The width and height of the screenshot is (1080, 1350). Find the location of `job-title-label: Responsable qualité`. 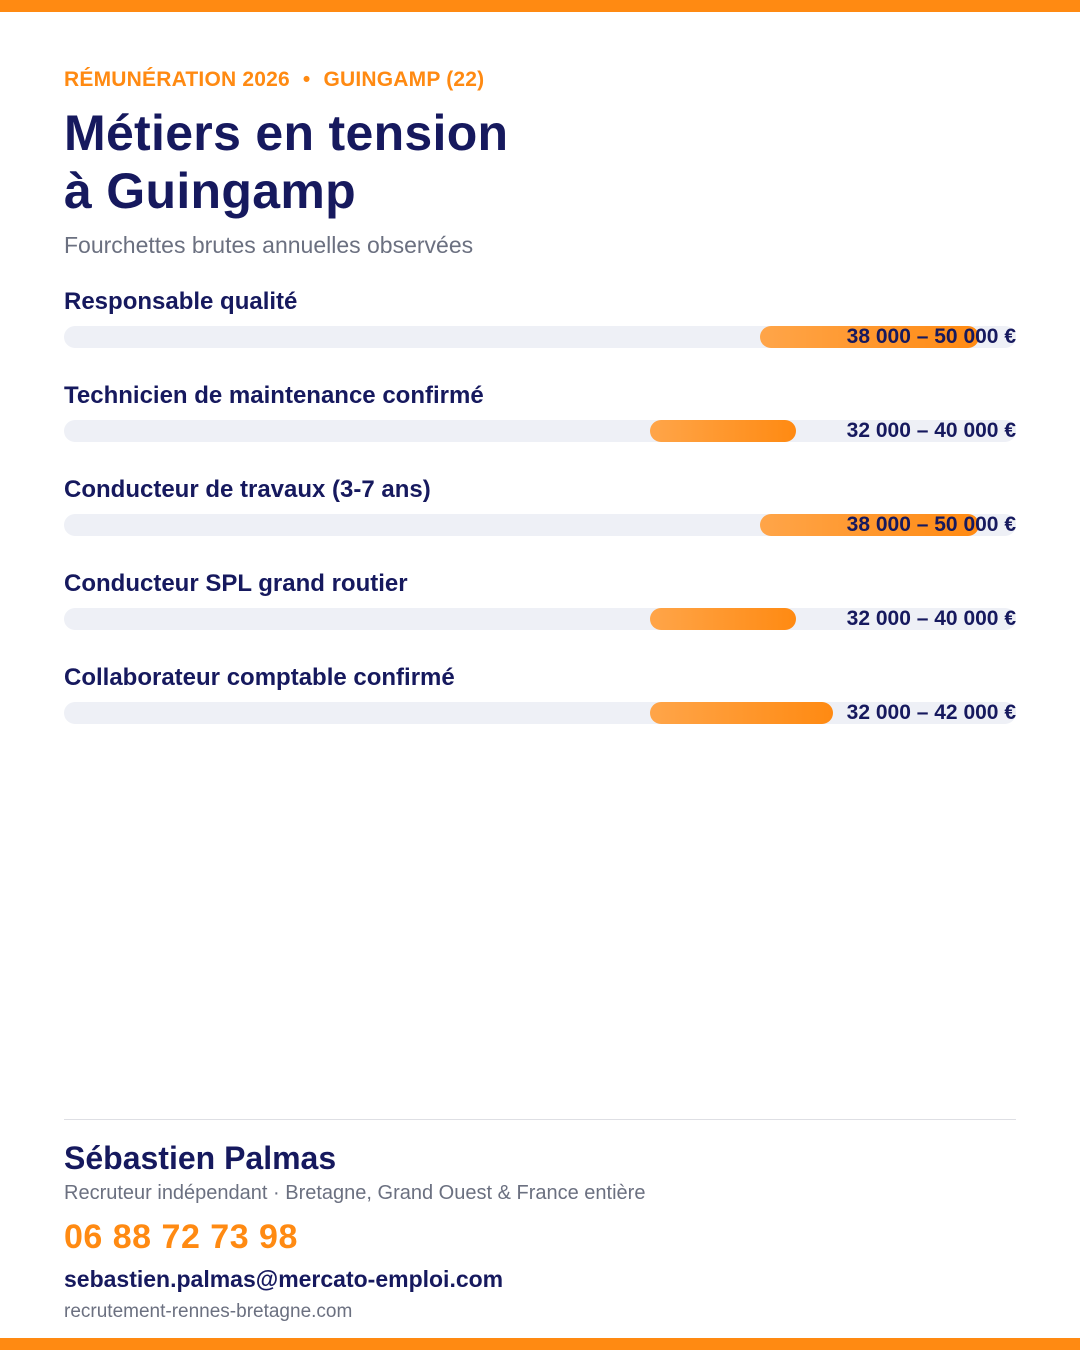

job-title-label: Responsable qualité is located at coordinates (181, 301).